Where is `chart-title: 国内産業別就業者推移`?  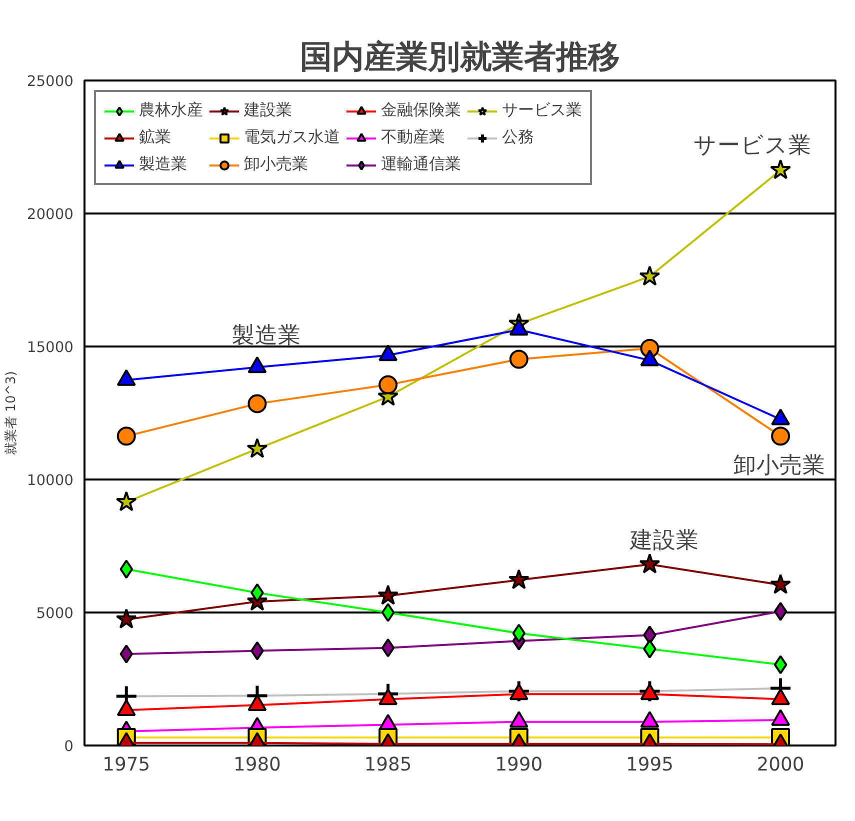
chart-title: 国内産業別就業者推移 is located at coordinates (460, 57).